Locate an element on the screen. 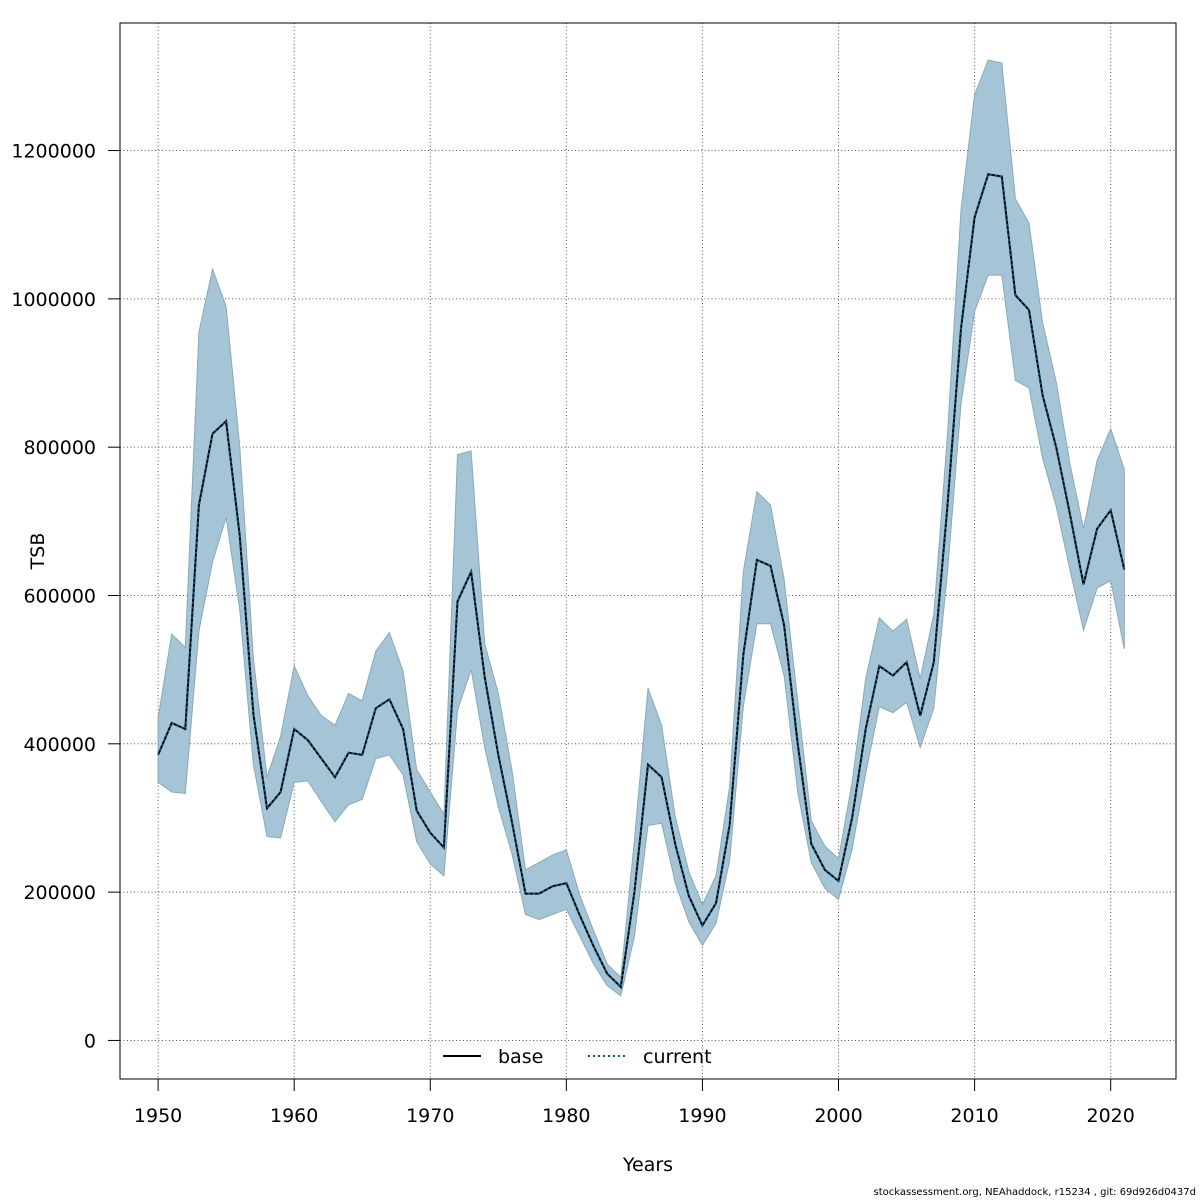 The image size is (1200, 1200). y-tick-label-200000: 200000 is located at coordinates (59, 893).